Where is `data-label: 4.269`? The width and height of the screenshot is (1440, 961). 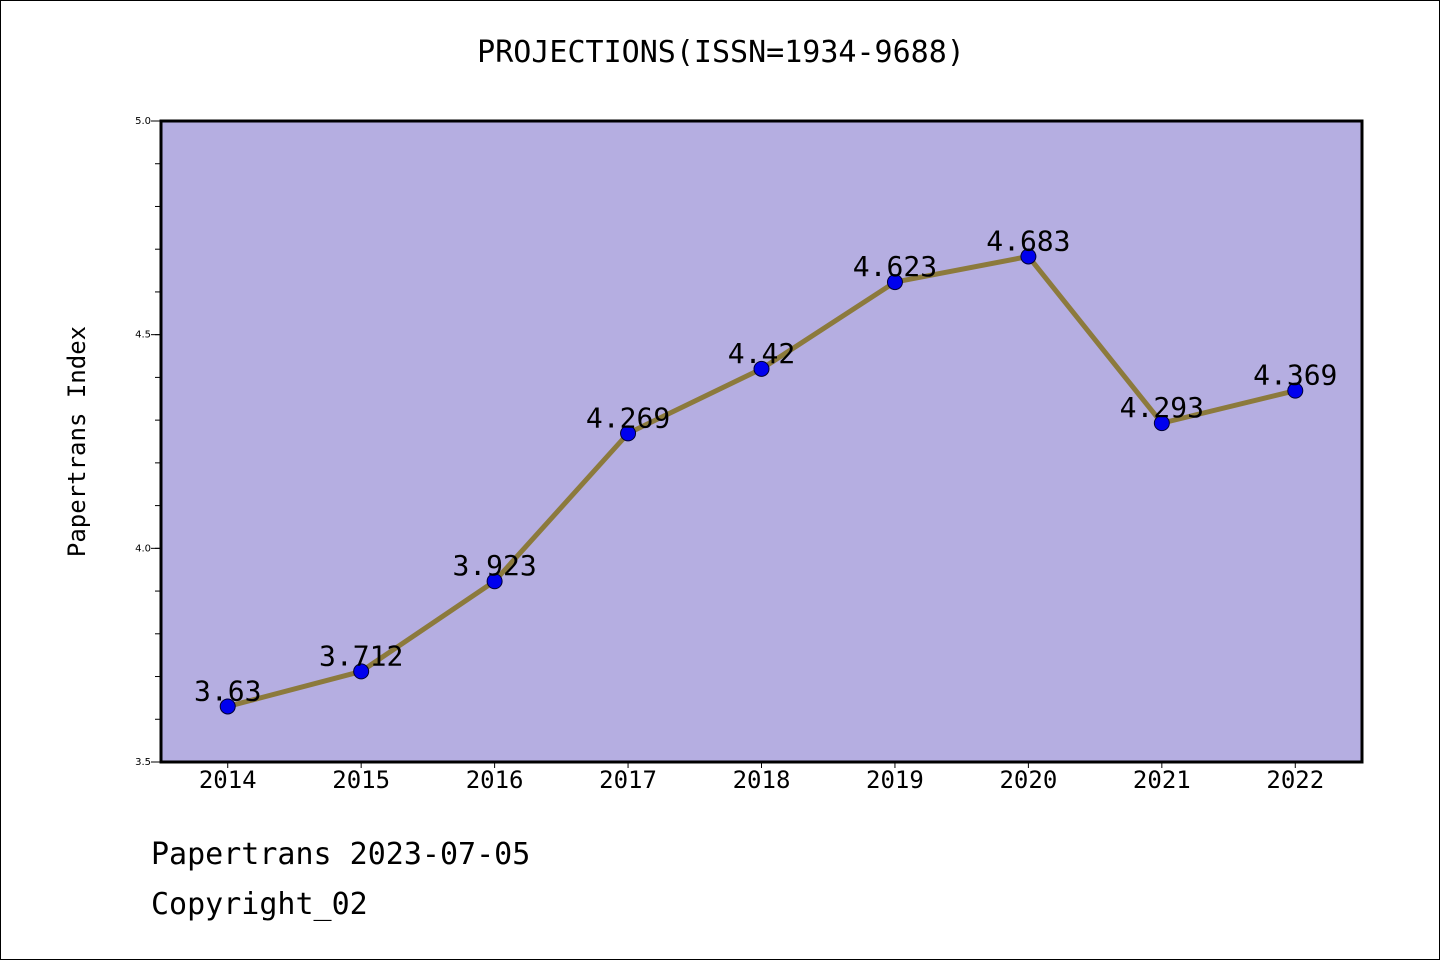
data-label: 4.269 is located at coordinates (628, 417).